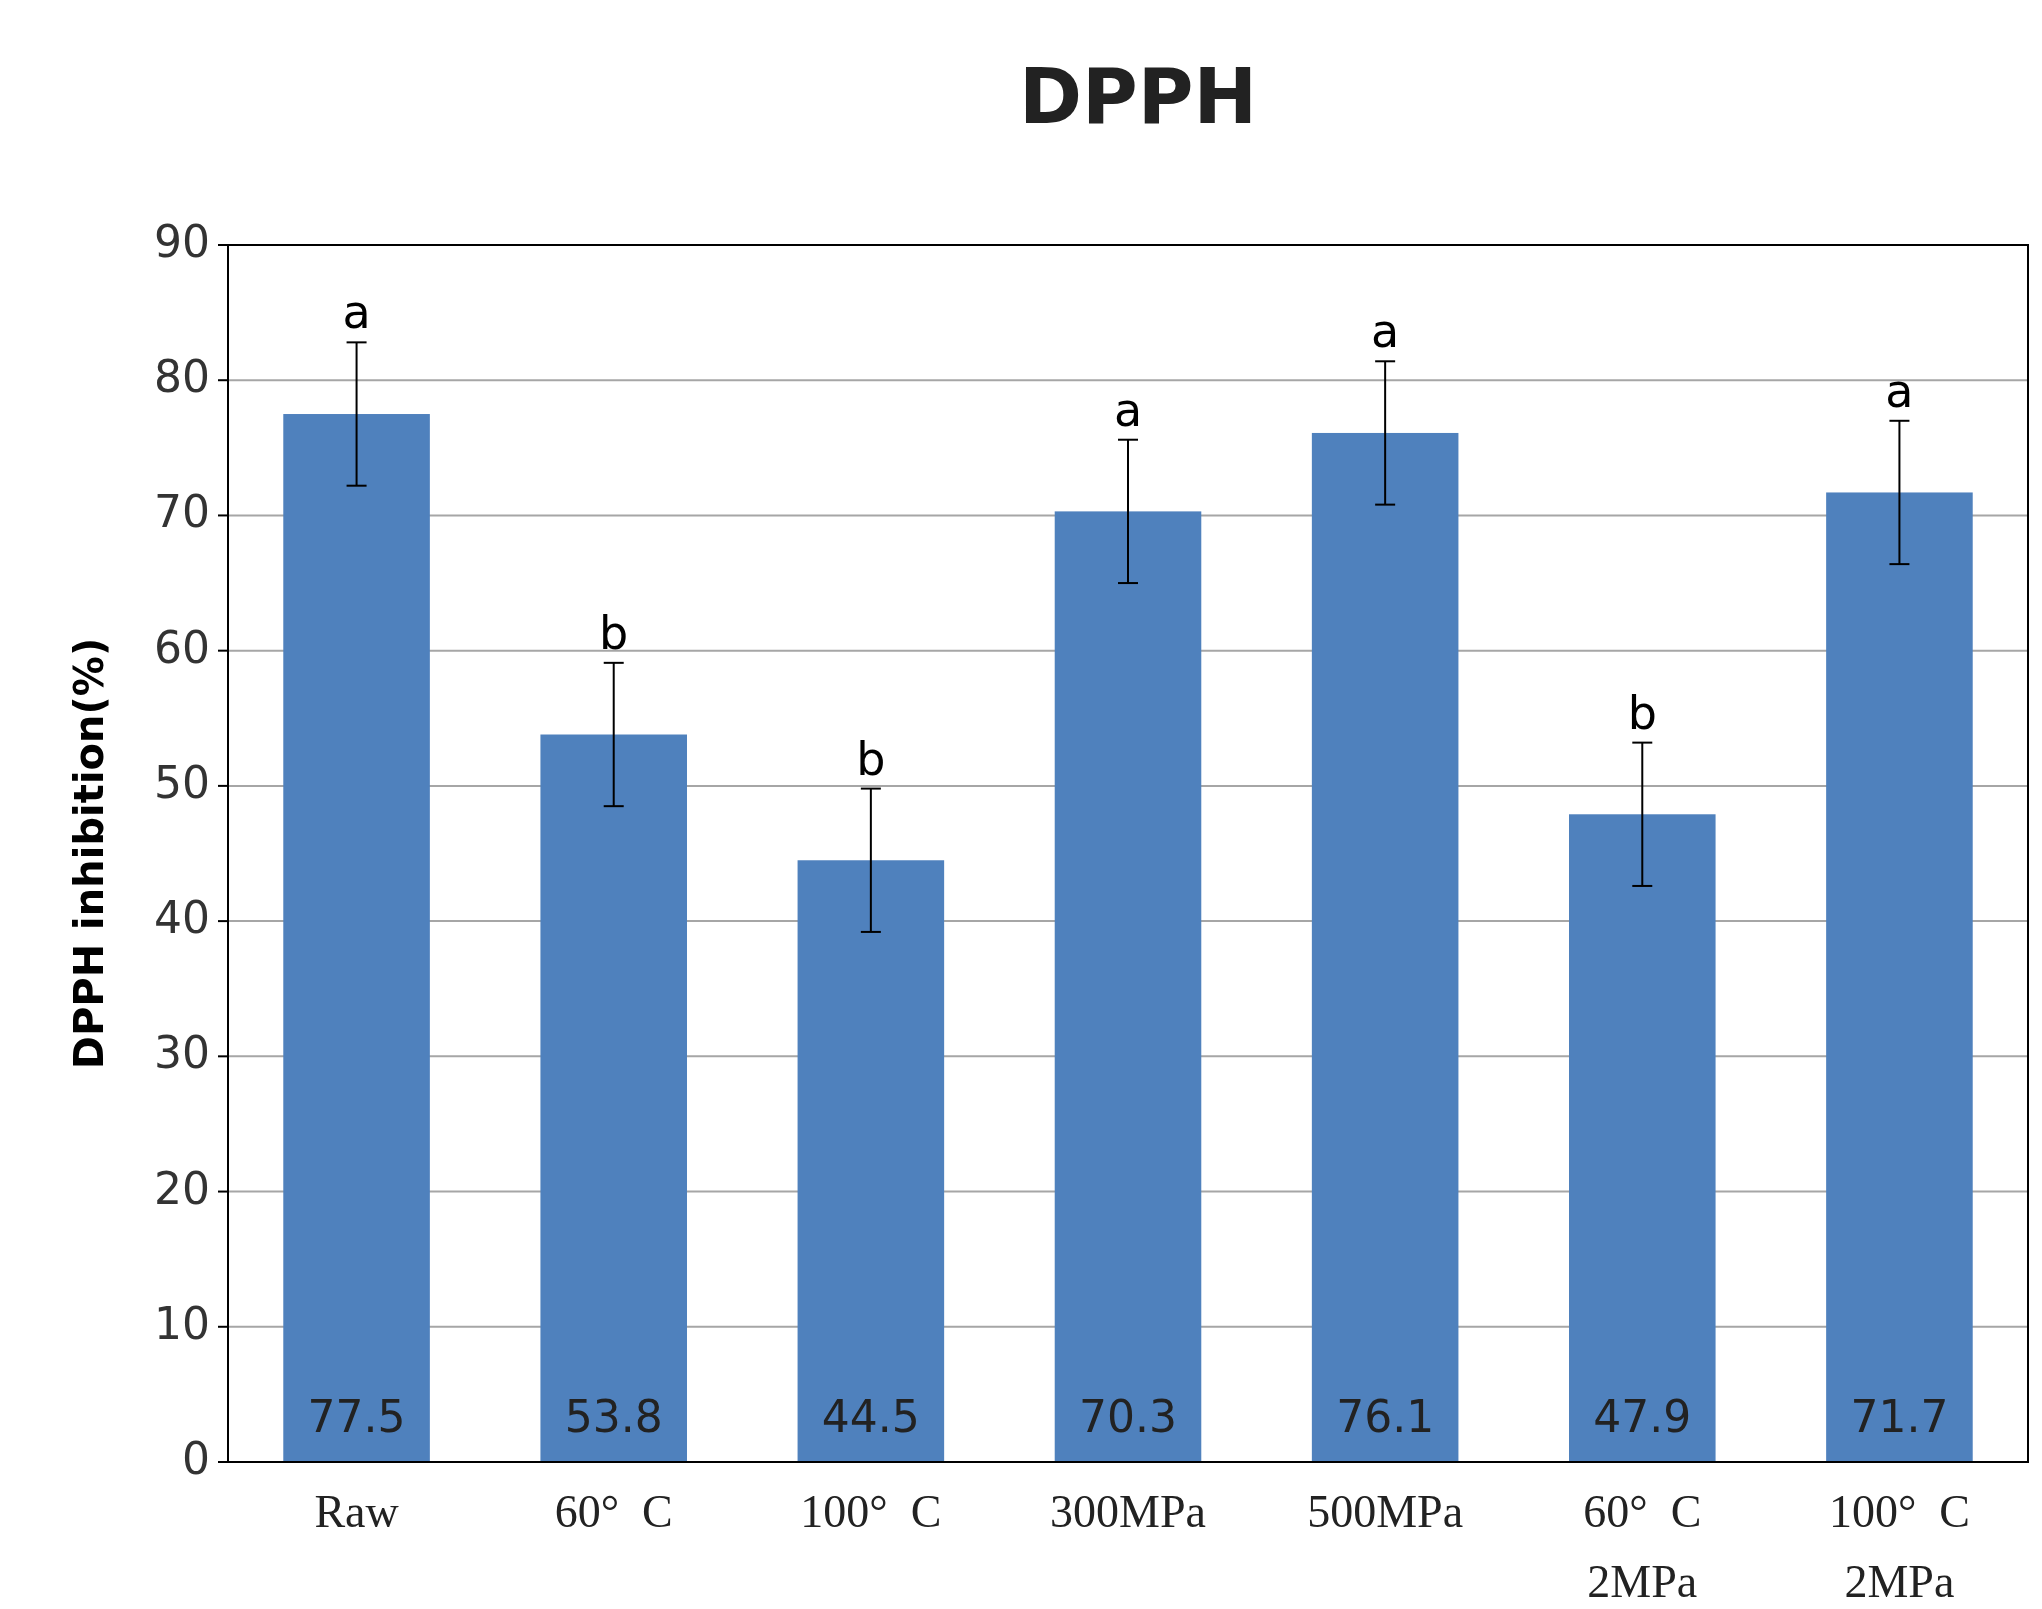 Image resolution: width=2042 pixels, height=1609 pixels. Describe the element at coordinates (196, 1458) in the screenshot. I see `y-tick-label: 0` at that location.